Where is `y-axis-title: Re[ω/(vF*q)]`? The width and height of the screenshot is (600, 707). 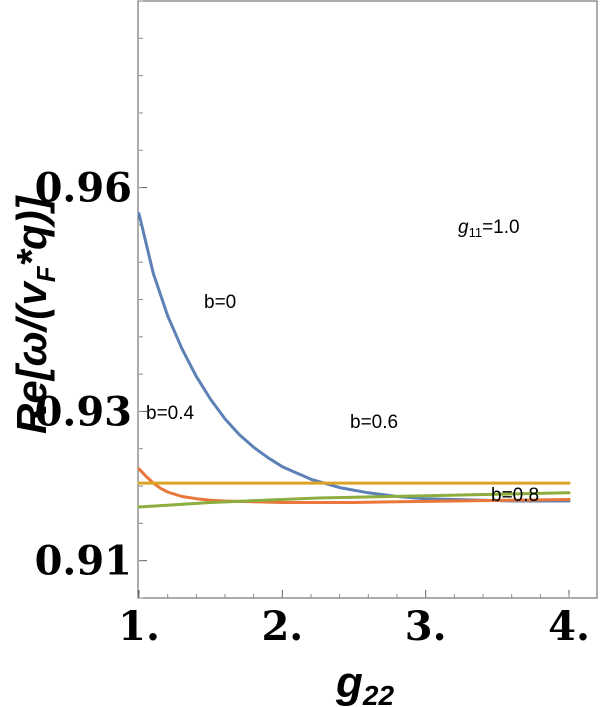
y-axis-title: Re[ω/(vF*q)] is located at coordinates (34, 314).